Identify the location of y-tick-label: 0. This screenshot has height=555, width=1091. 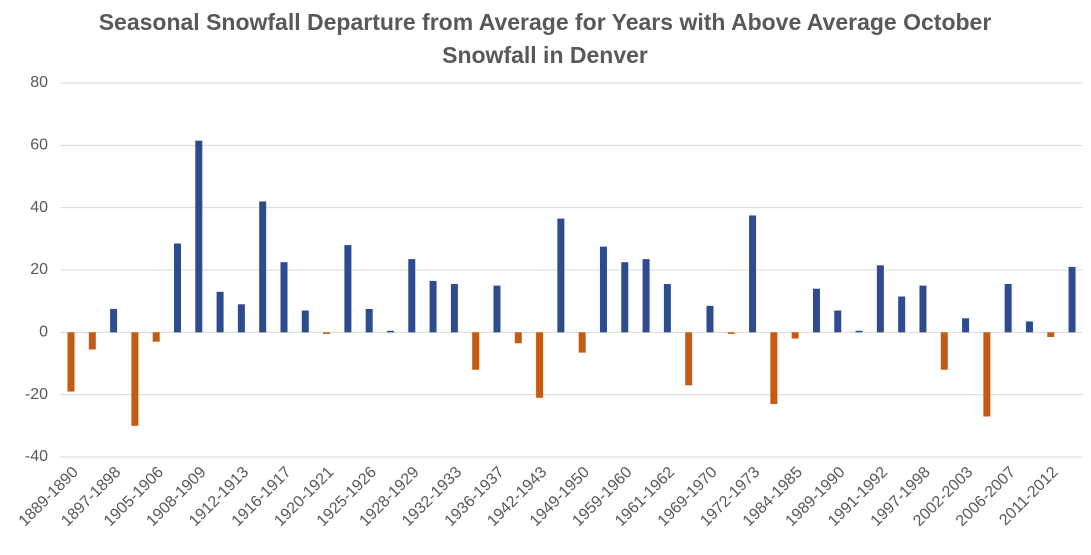
(43, 332).